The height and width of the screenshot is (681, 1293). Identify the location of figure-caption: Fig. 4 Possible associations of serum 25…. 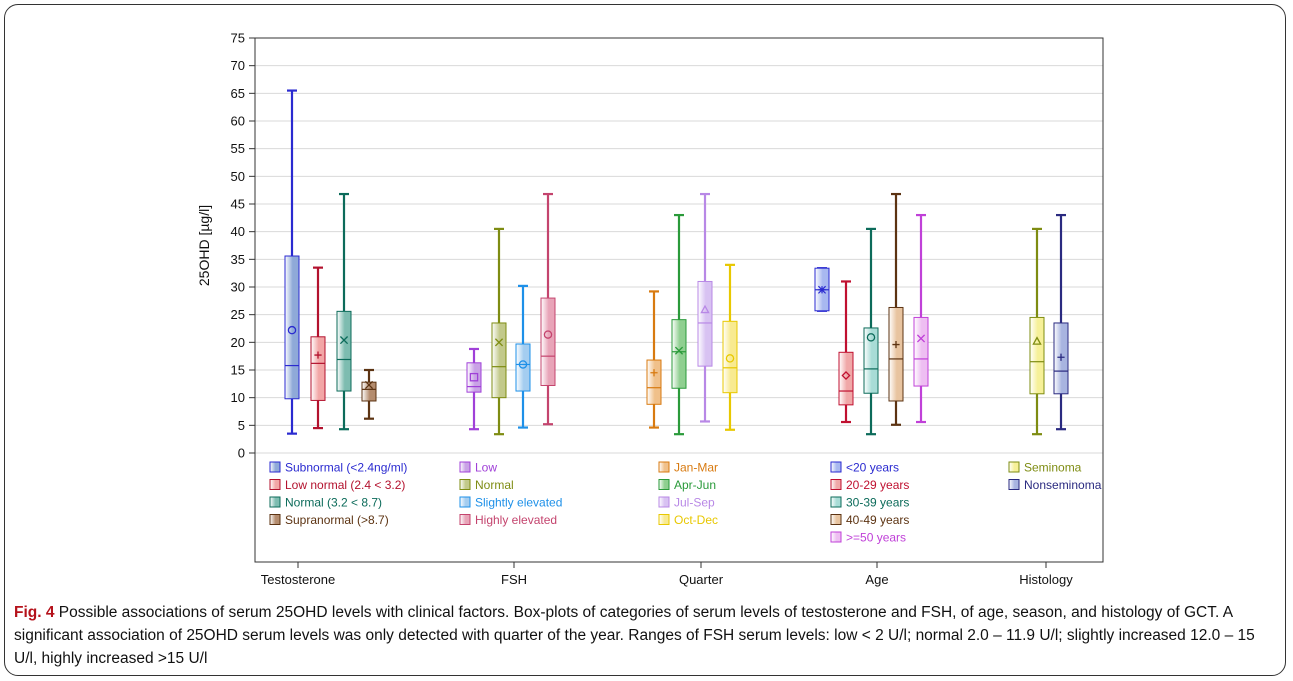
(645, 635).